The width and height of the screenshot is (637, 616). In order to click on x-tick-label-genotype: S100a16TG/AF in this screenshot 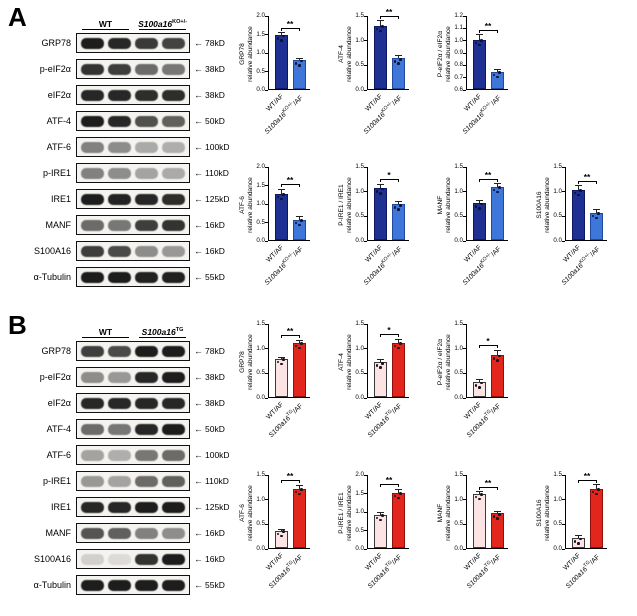, I will do `click(286, 572)`.